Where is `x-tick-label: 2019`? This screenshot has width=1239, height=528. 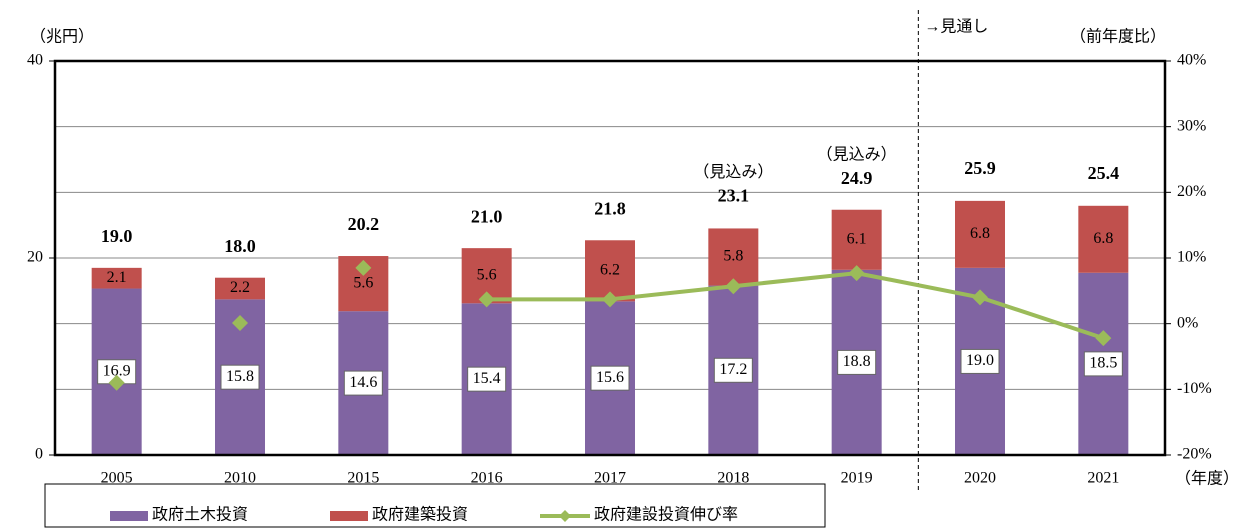 x-tick-label: 2019 is located at coordinates (857, 478).